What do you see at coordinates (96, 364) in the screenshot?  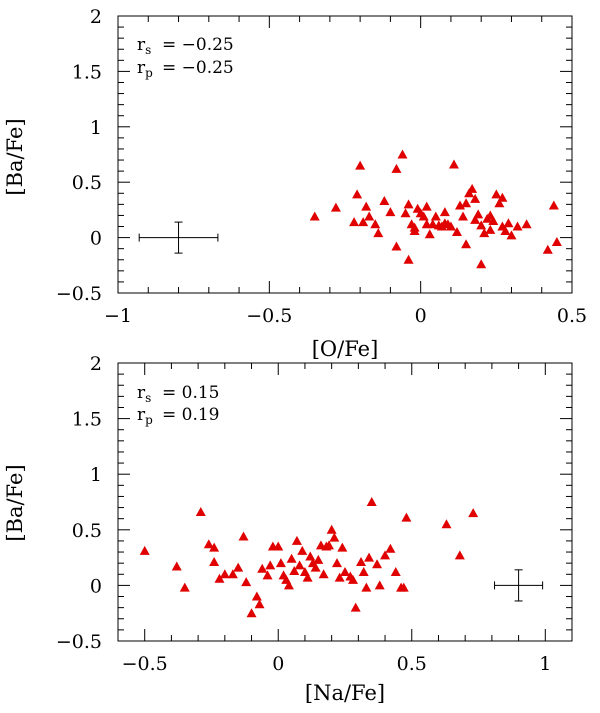 I see `bottom-y-tick-label: 2` at bounding box center [96, 364].